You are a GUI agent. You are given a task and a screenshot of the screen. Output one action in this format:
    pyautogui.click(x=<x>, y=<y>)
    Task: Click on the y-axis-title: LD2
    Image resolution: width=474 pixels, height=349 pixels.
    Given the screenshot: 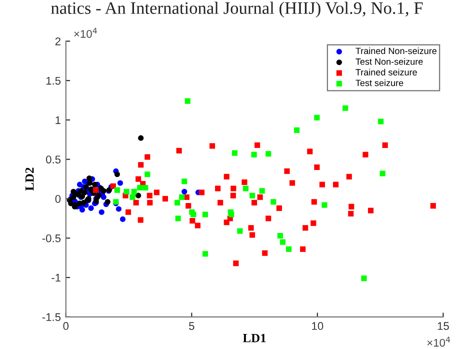 What is the action you would take?
    pyautogui.click(x=29, y=179)
    